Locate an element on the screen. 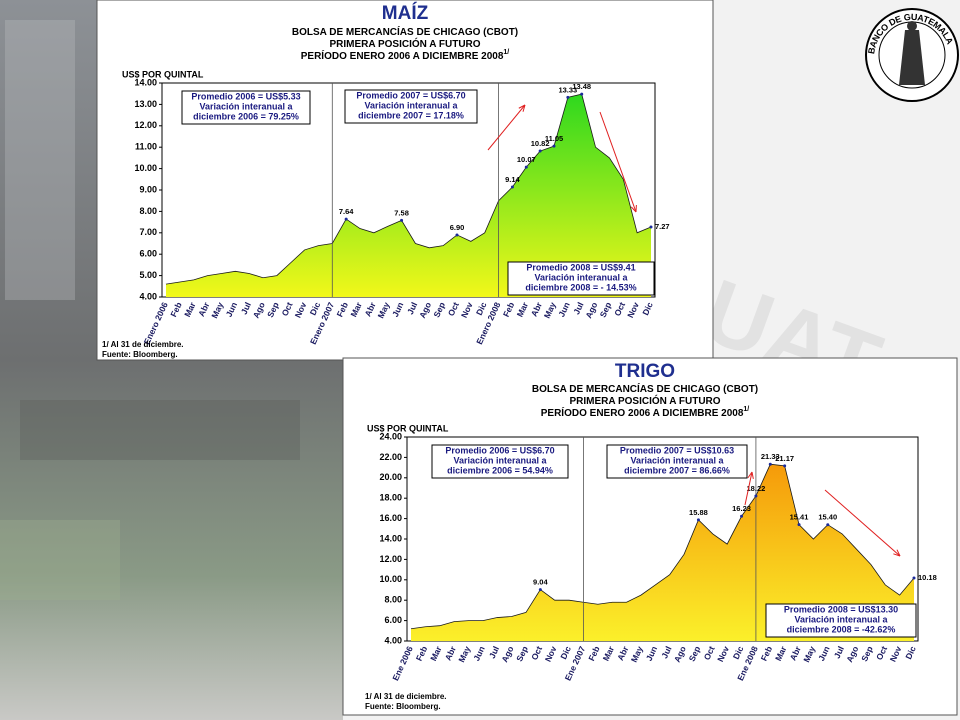 Image resolution: width=960 pixels, height=720 pixels. note-text: diciembre 2008 = - 14.53% is located at coordinates (580, 287).